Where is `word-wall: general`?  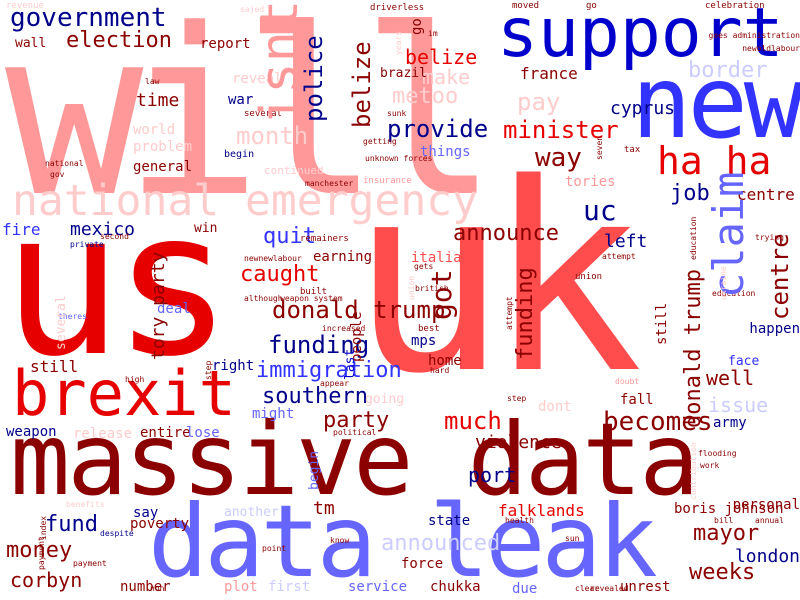
word-wall: general is located at coordinates (163, 167).